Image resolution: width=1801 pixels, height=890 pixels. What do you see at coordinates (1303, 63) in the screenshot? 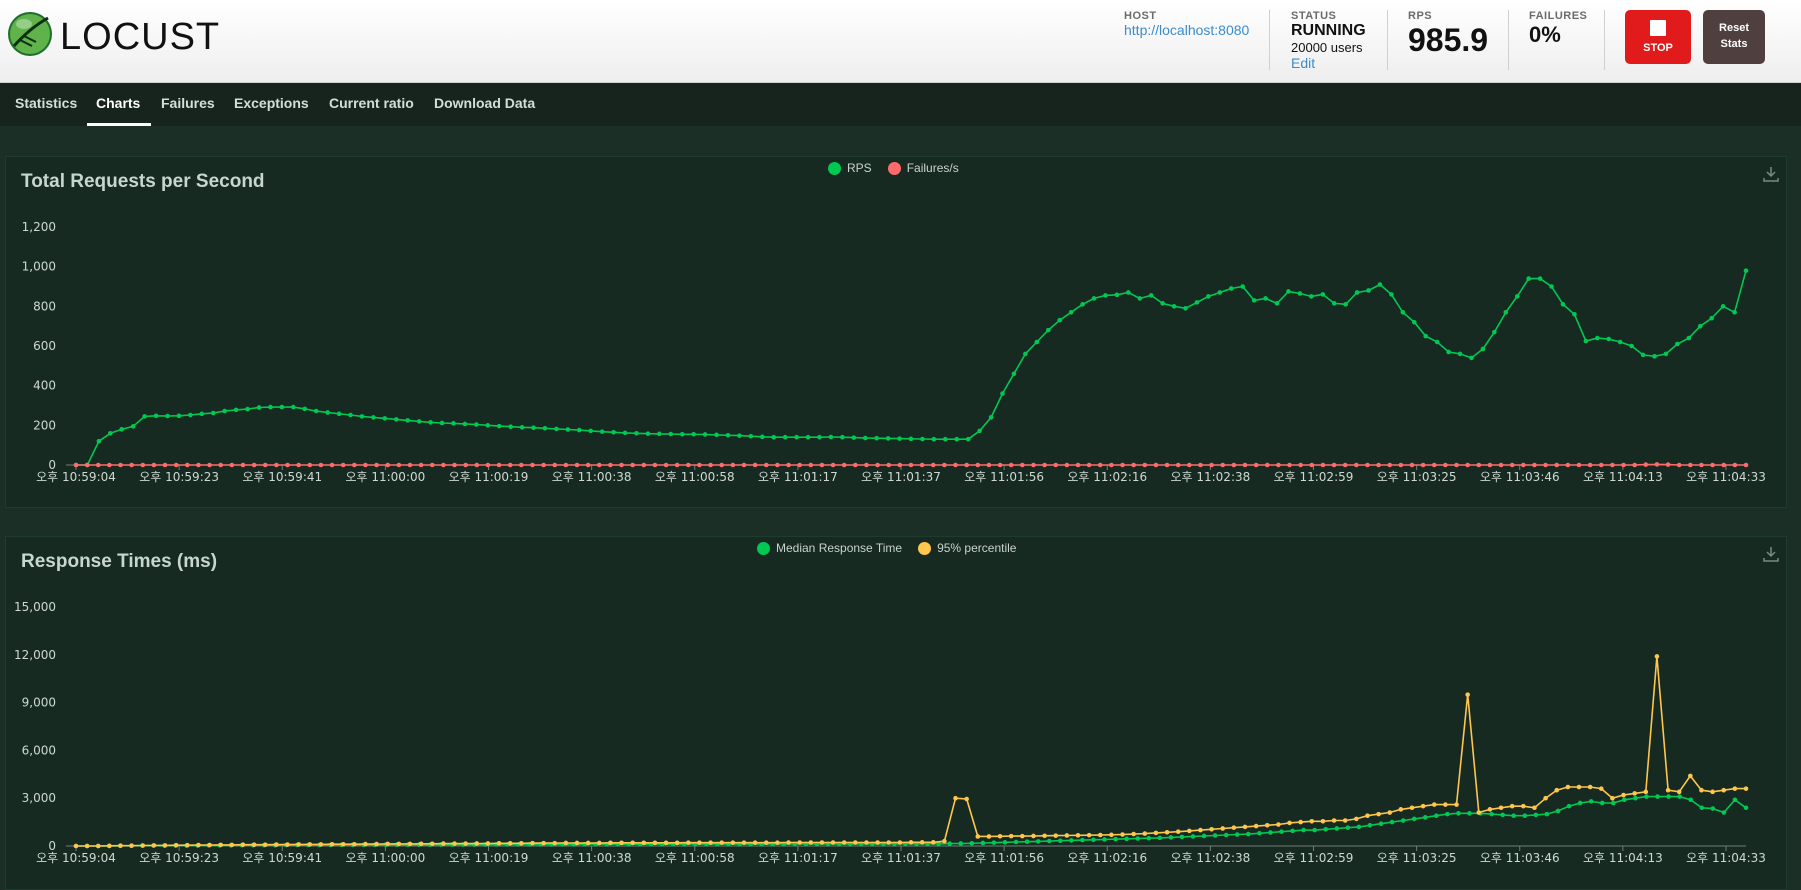
I see `edit-link: Edit` at bounding box center [1303, 63].